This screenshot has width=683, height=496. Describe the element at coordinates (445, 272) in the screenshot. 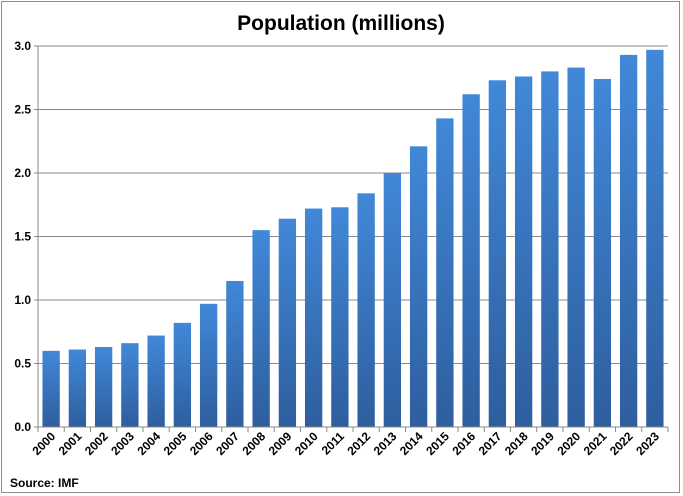

I see `bar-2015` at that location.